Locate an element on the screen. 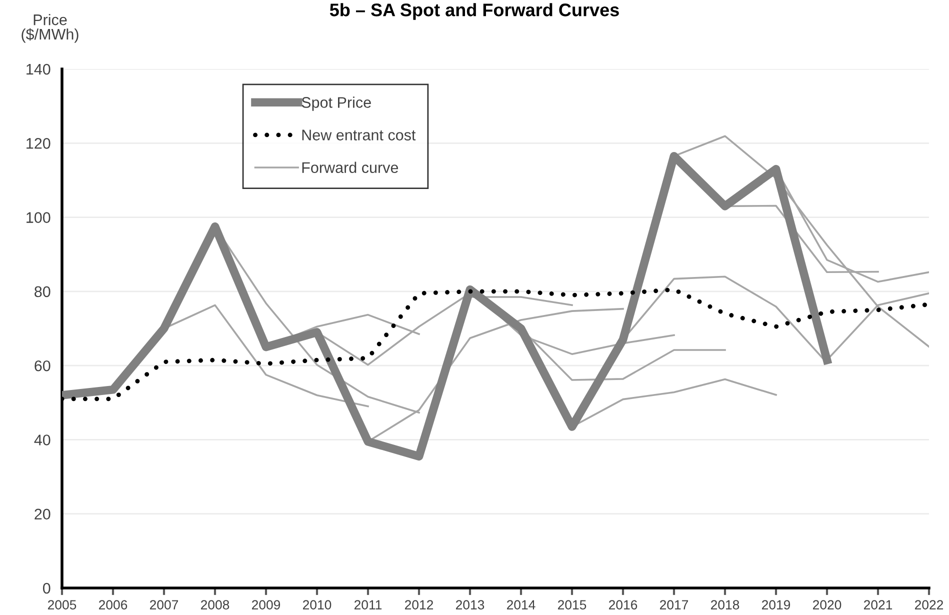 The width and height of the screenshot is (949, 615). x-tick-label: 2012 is located at coordinates (419, 605).